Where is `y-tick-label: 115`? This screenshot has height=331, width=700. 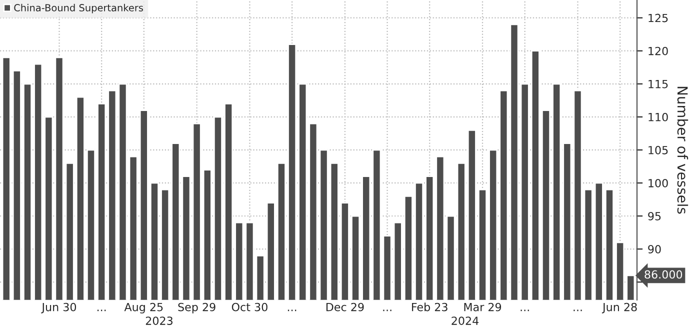
y-tick-label: 115 is located at coordinates (658, 84).